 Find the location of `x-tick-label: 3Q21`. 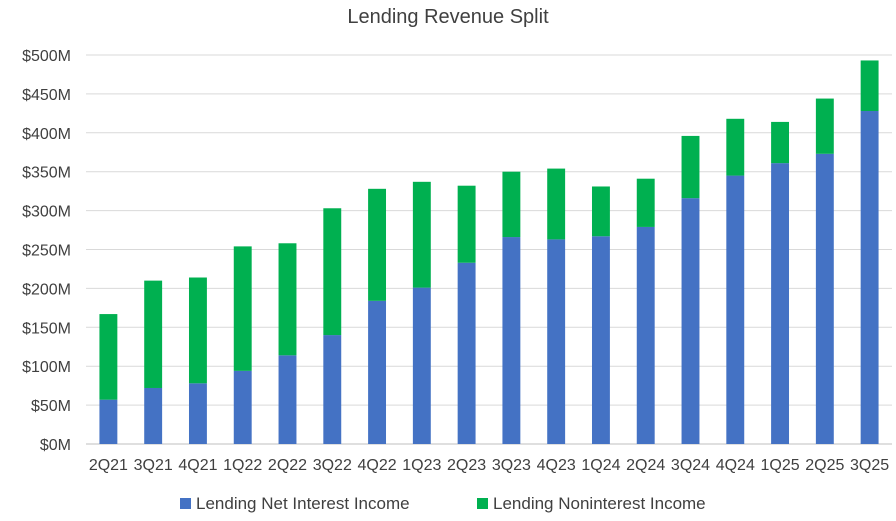

x-tick-label: 3Q21 is located at coordinates (153, 465).